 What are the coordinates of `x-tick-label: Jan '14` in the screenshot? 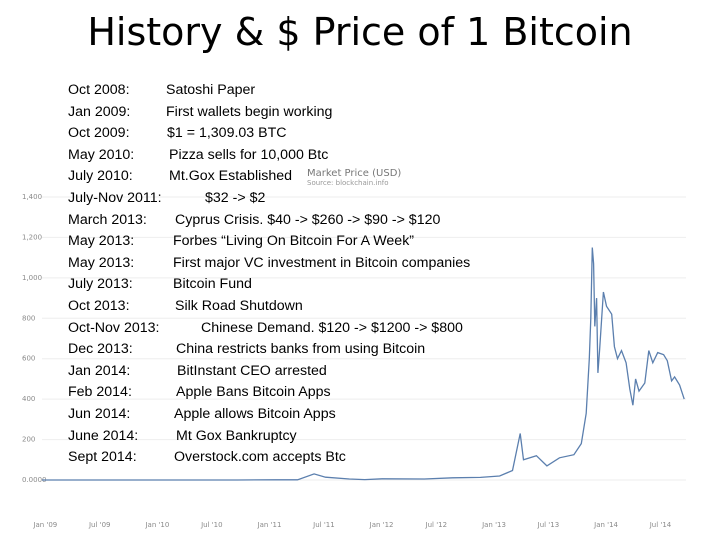 It's located at (605, 525).